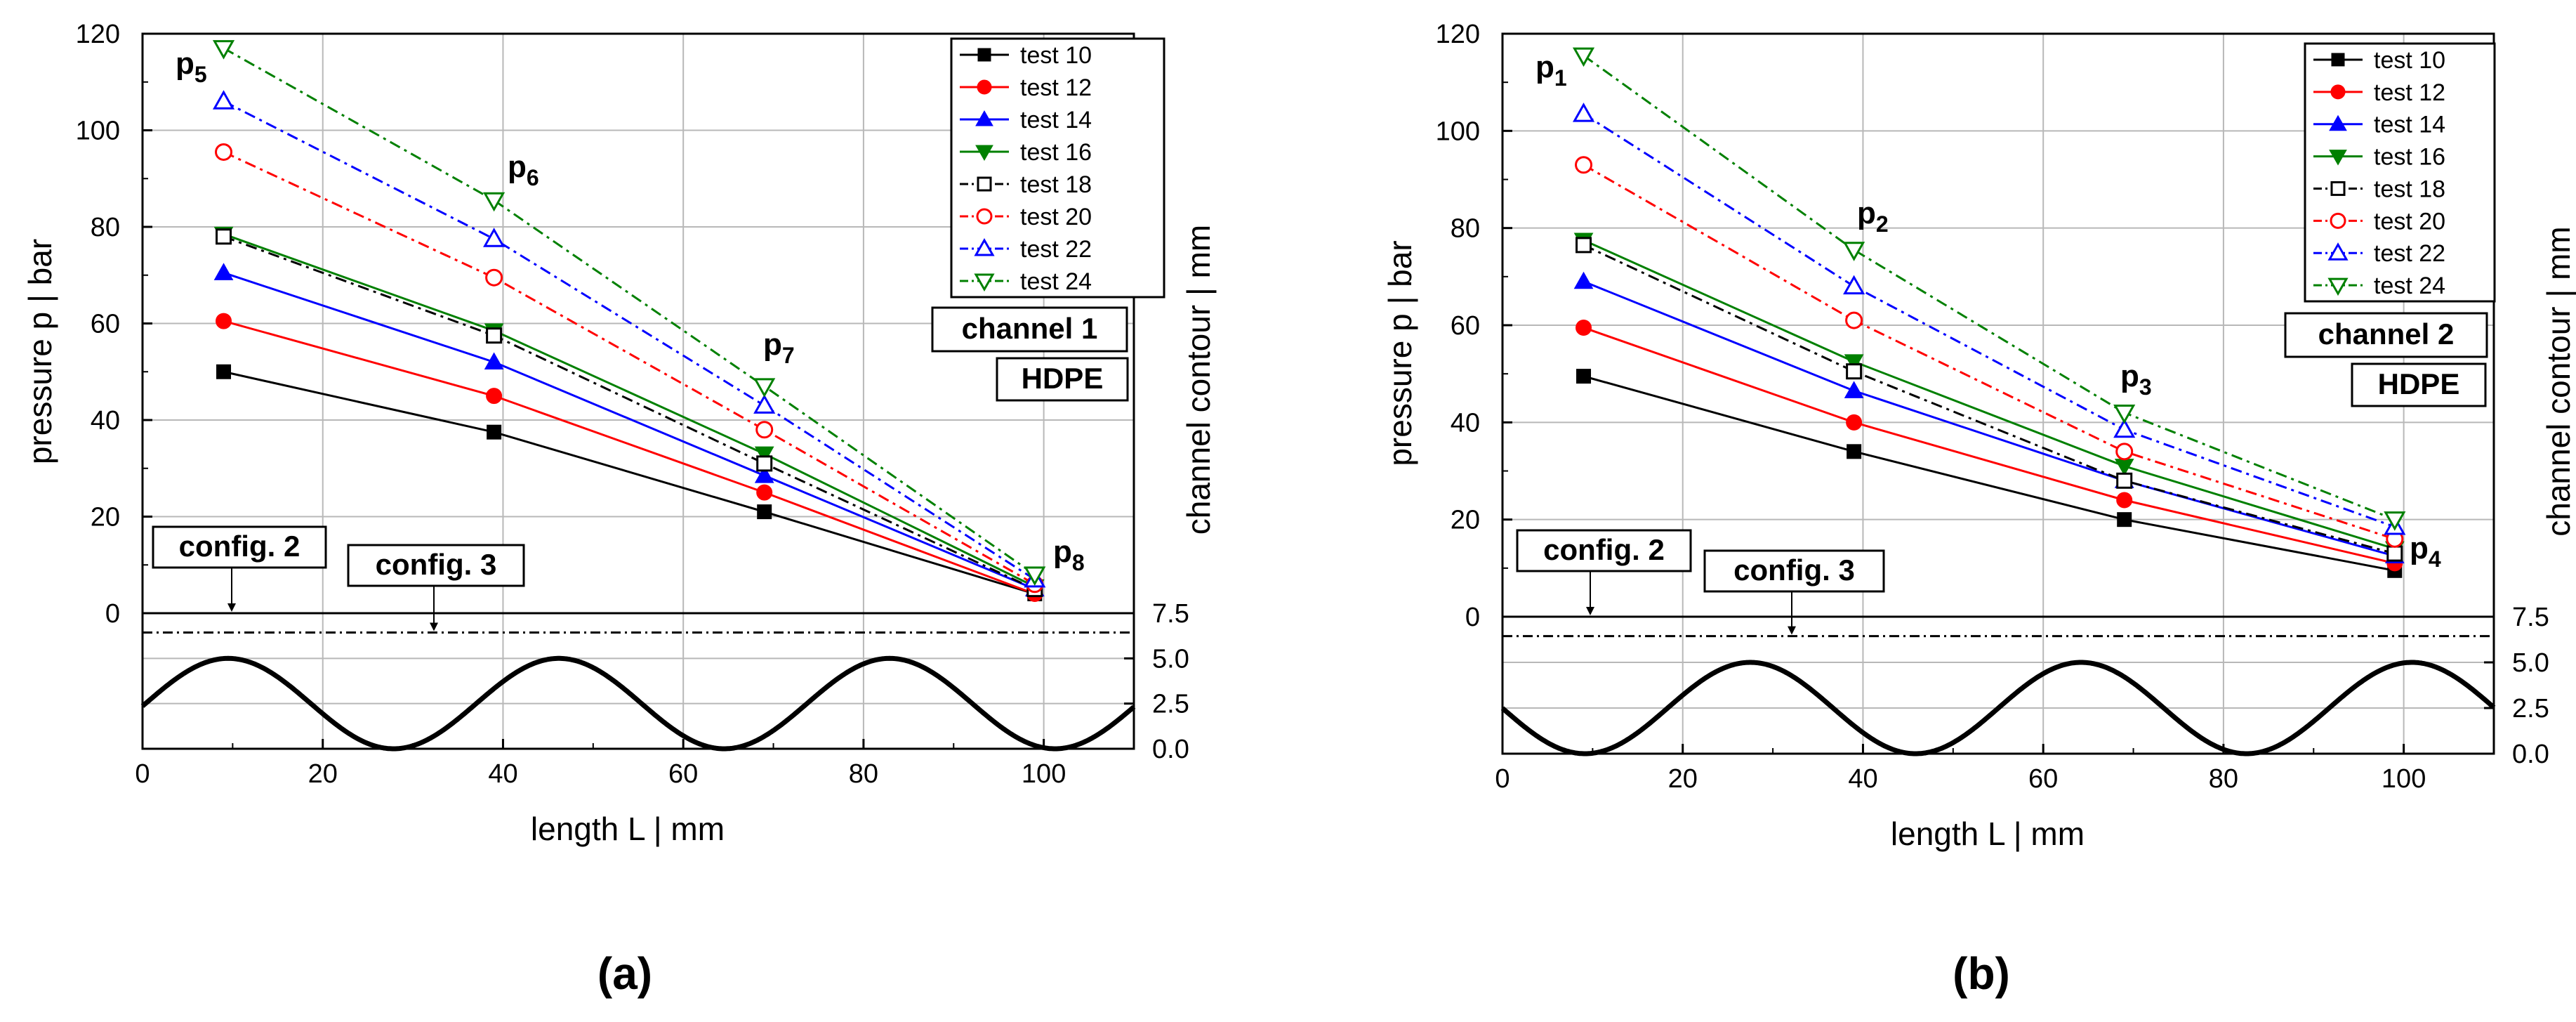  Describe the element at coordinates (2425, 551) in the screenshot. I see `point-label: p4` at that location.